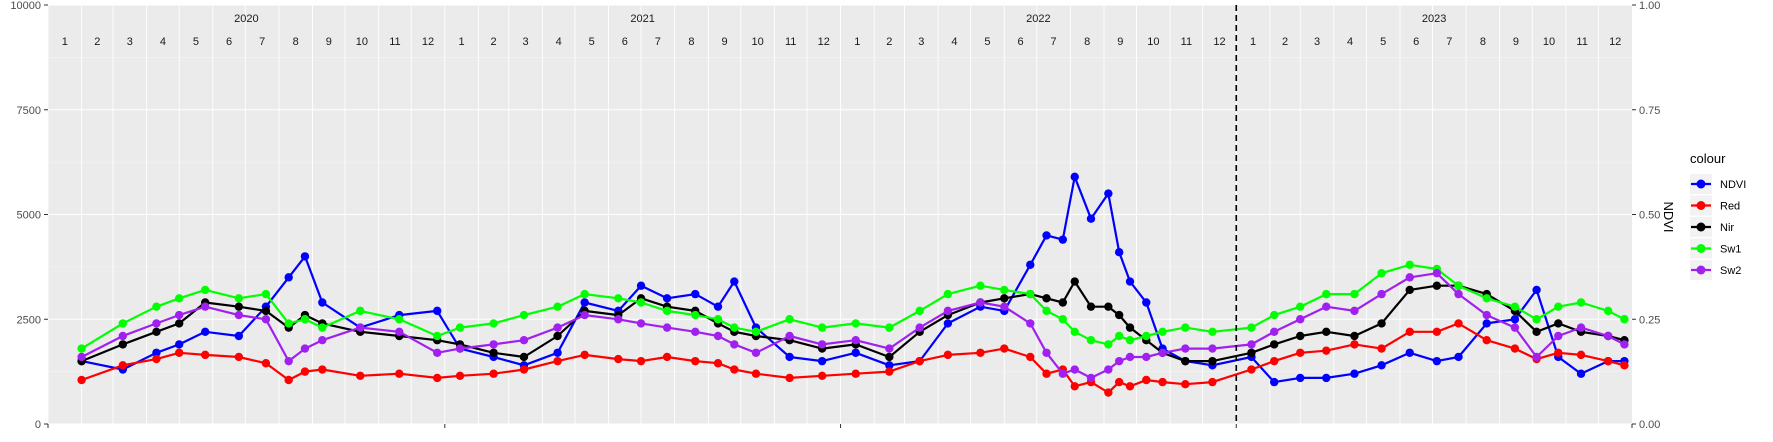 The width and height of the screenshot is (1773, 442). I want to click on legend-title: colour, so click(1708, 158).